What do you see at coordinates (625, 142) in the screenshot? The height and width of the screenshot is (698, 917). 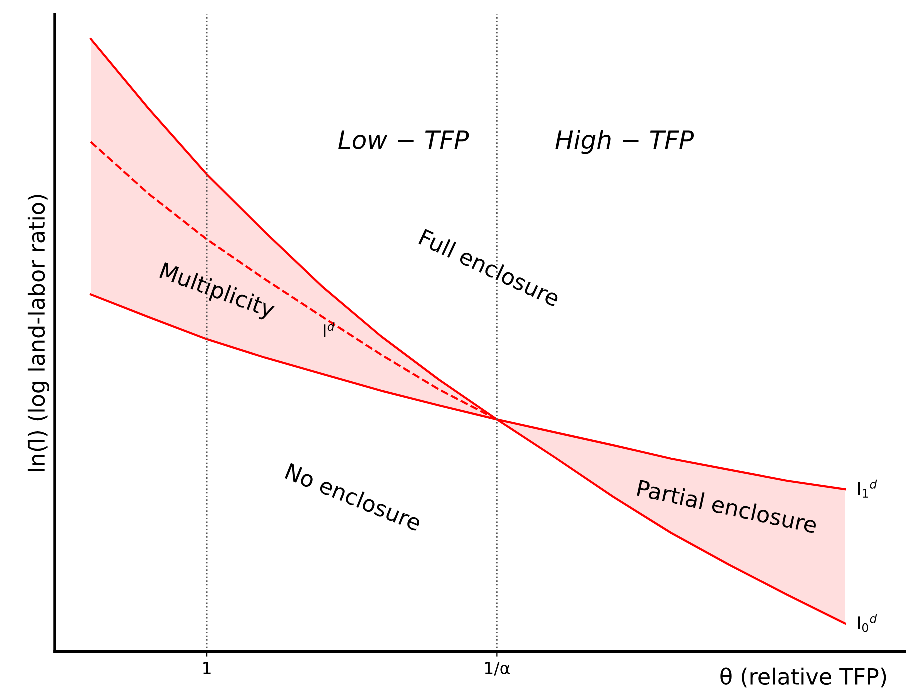 I see `annotation: High − TFP` at bounding box center [625, 142].